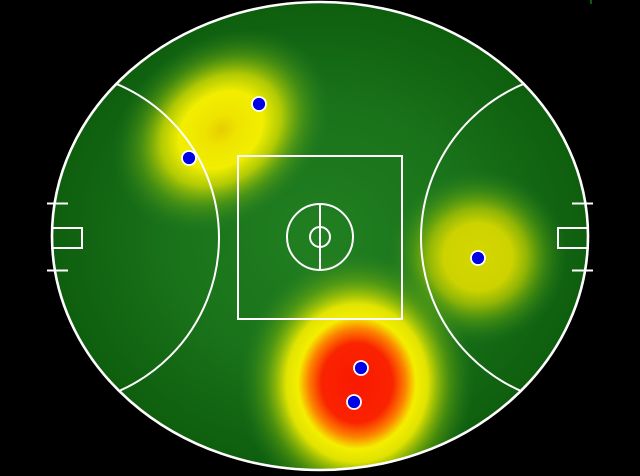  I want to click on centre-square, so click(320, 237).